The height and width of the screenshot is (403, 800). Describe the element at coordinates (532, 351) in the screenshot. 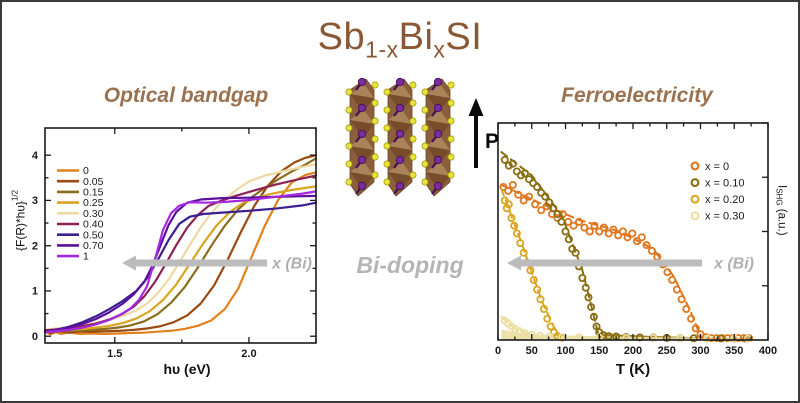

I see `svg-text: 50` at that location.